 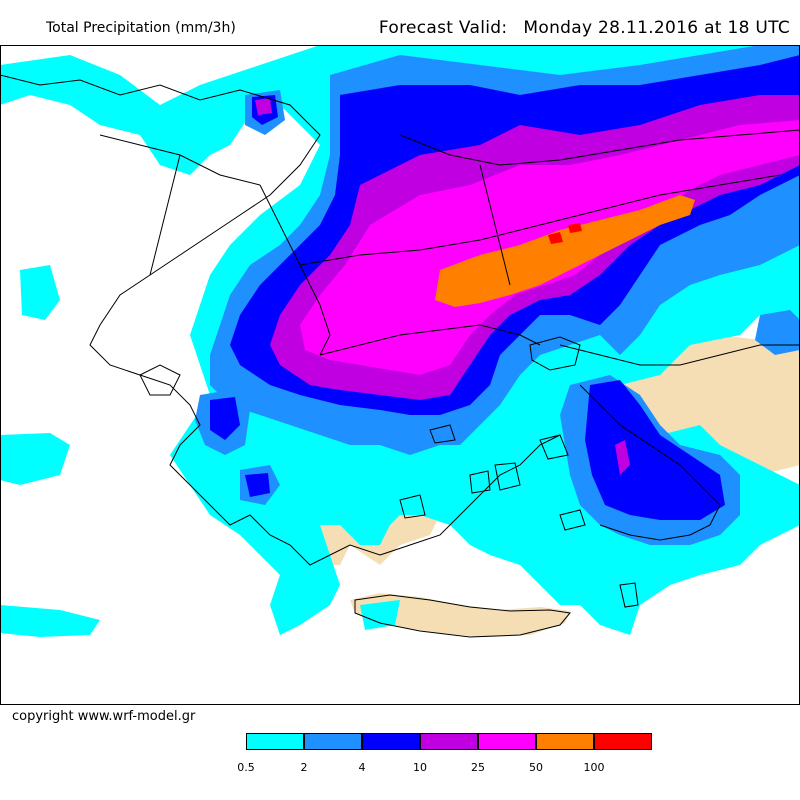 I want to click on darkblue-patch-ionian, so click(x=225, y=418).